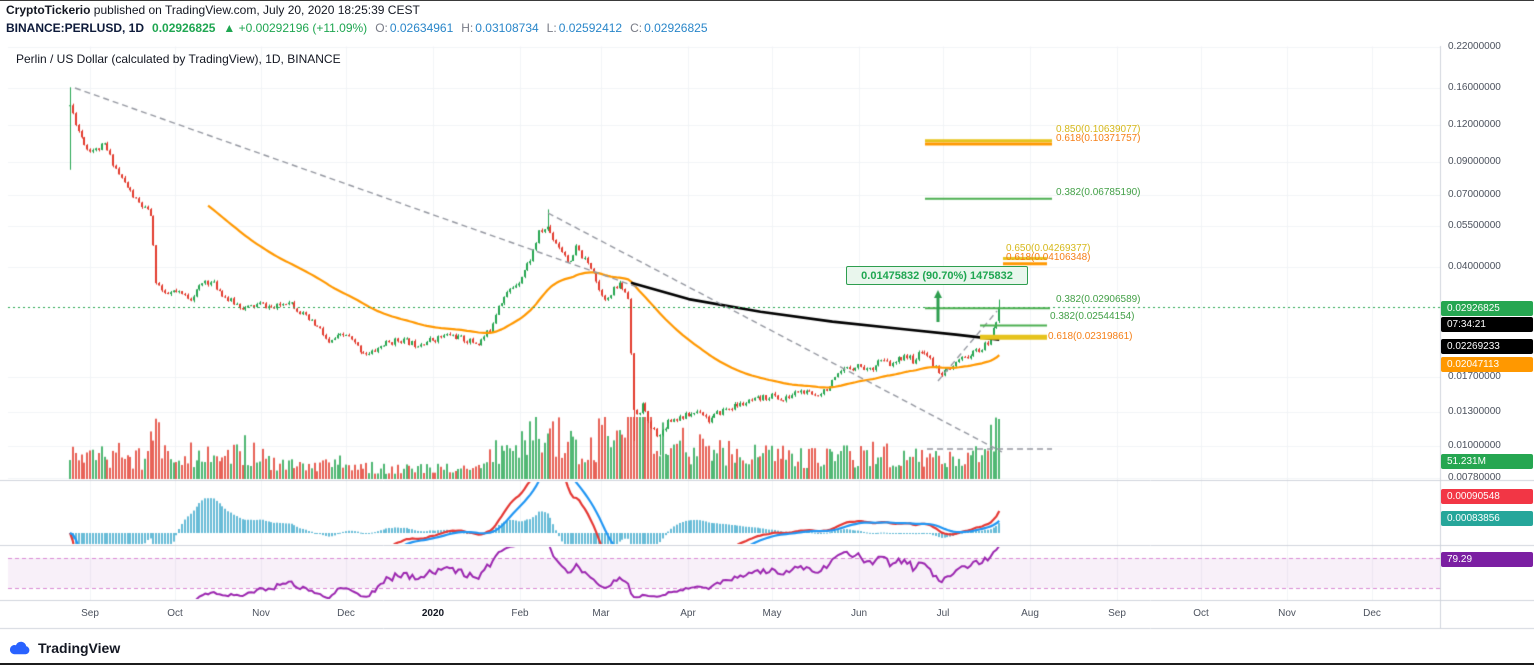 This screenshot has width=1534, height=665. What do you see at coordinates (1487, 496) in the screenshot?
I see `macd-badge: 0.00090548` at bounding box center [1487, 496].